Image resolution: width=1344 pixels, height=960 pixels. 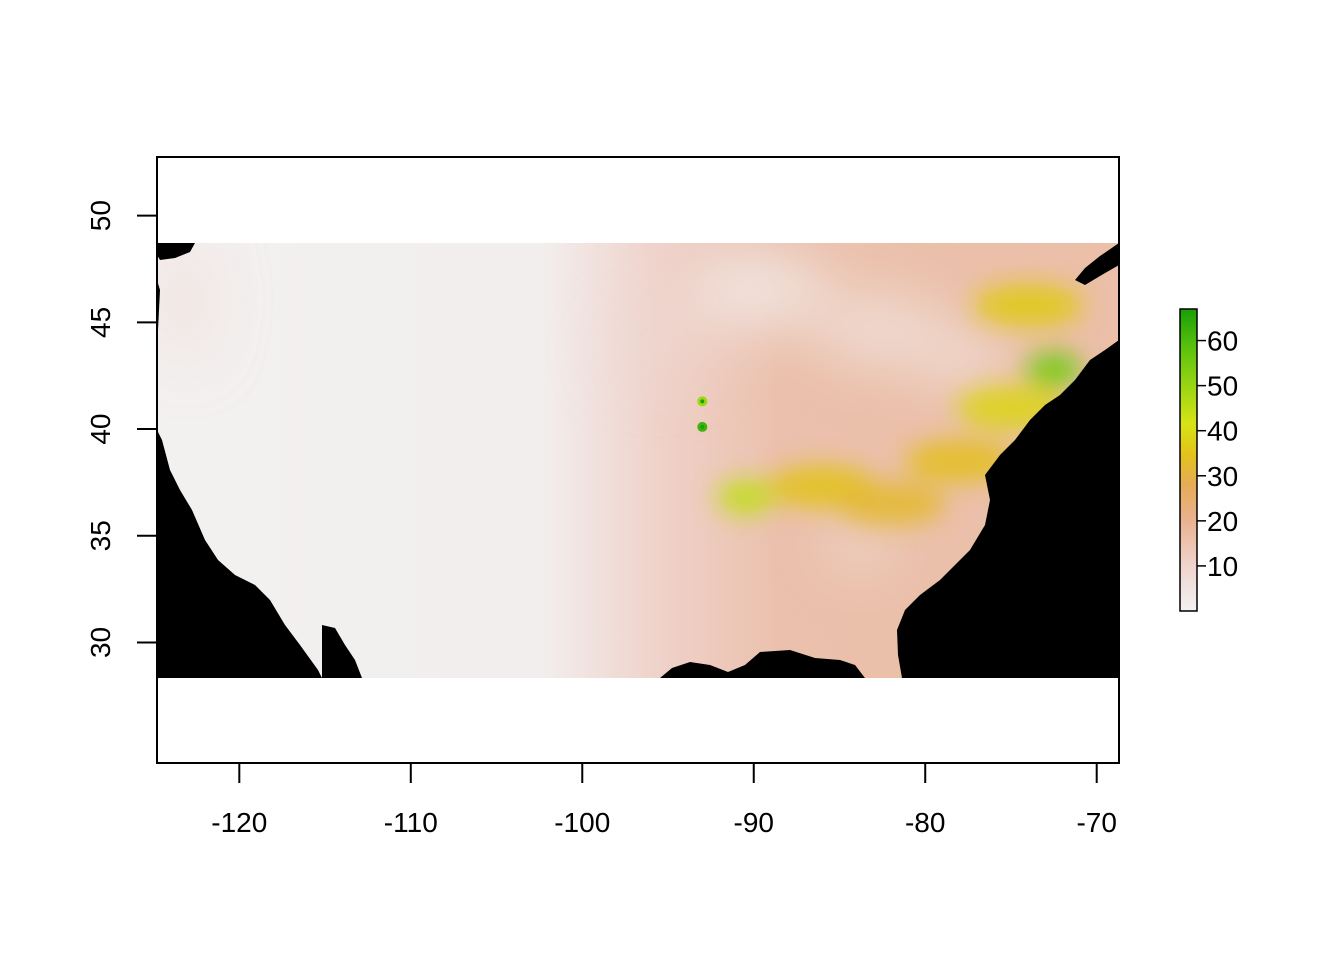 What do you see at coordinates (754, 822) in the screenshot?
I see `x-tick-label: -90` at bounding box center [754, 822].